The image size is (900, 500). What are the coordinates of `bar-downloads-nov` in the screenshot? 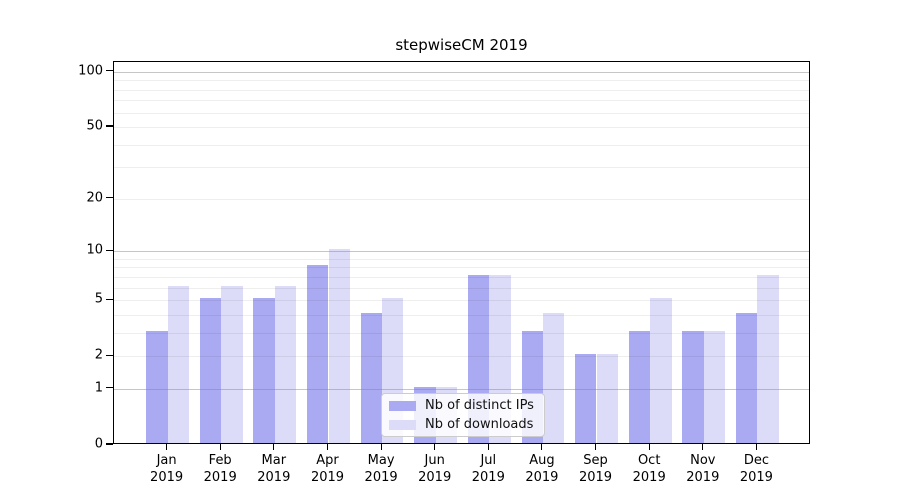 It's located at (714, 386).